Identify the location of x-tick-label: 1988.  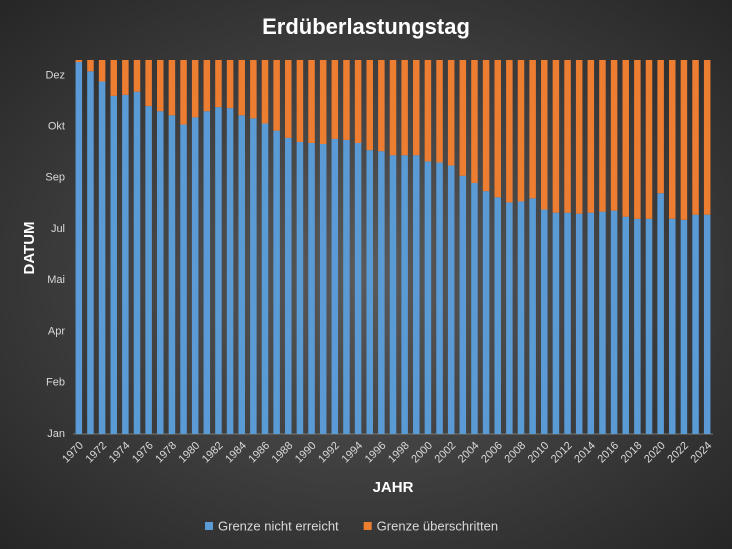
(283, 453).